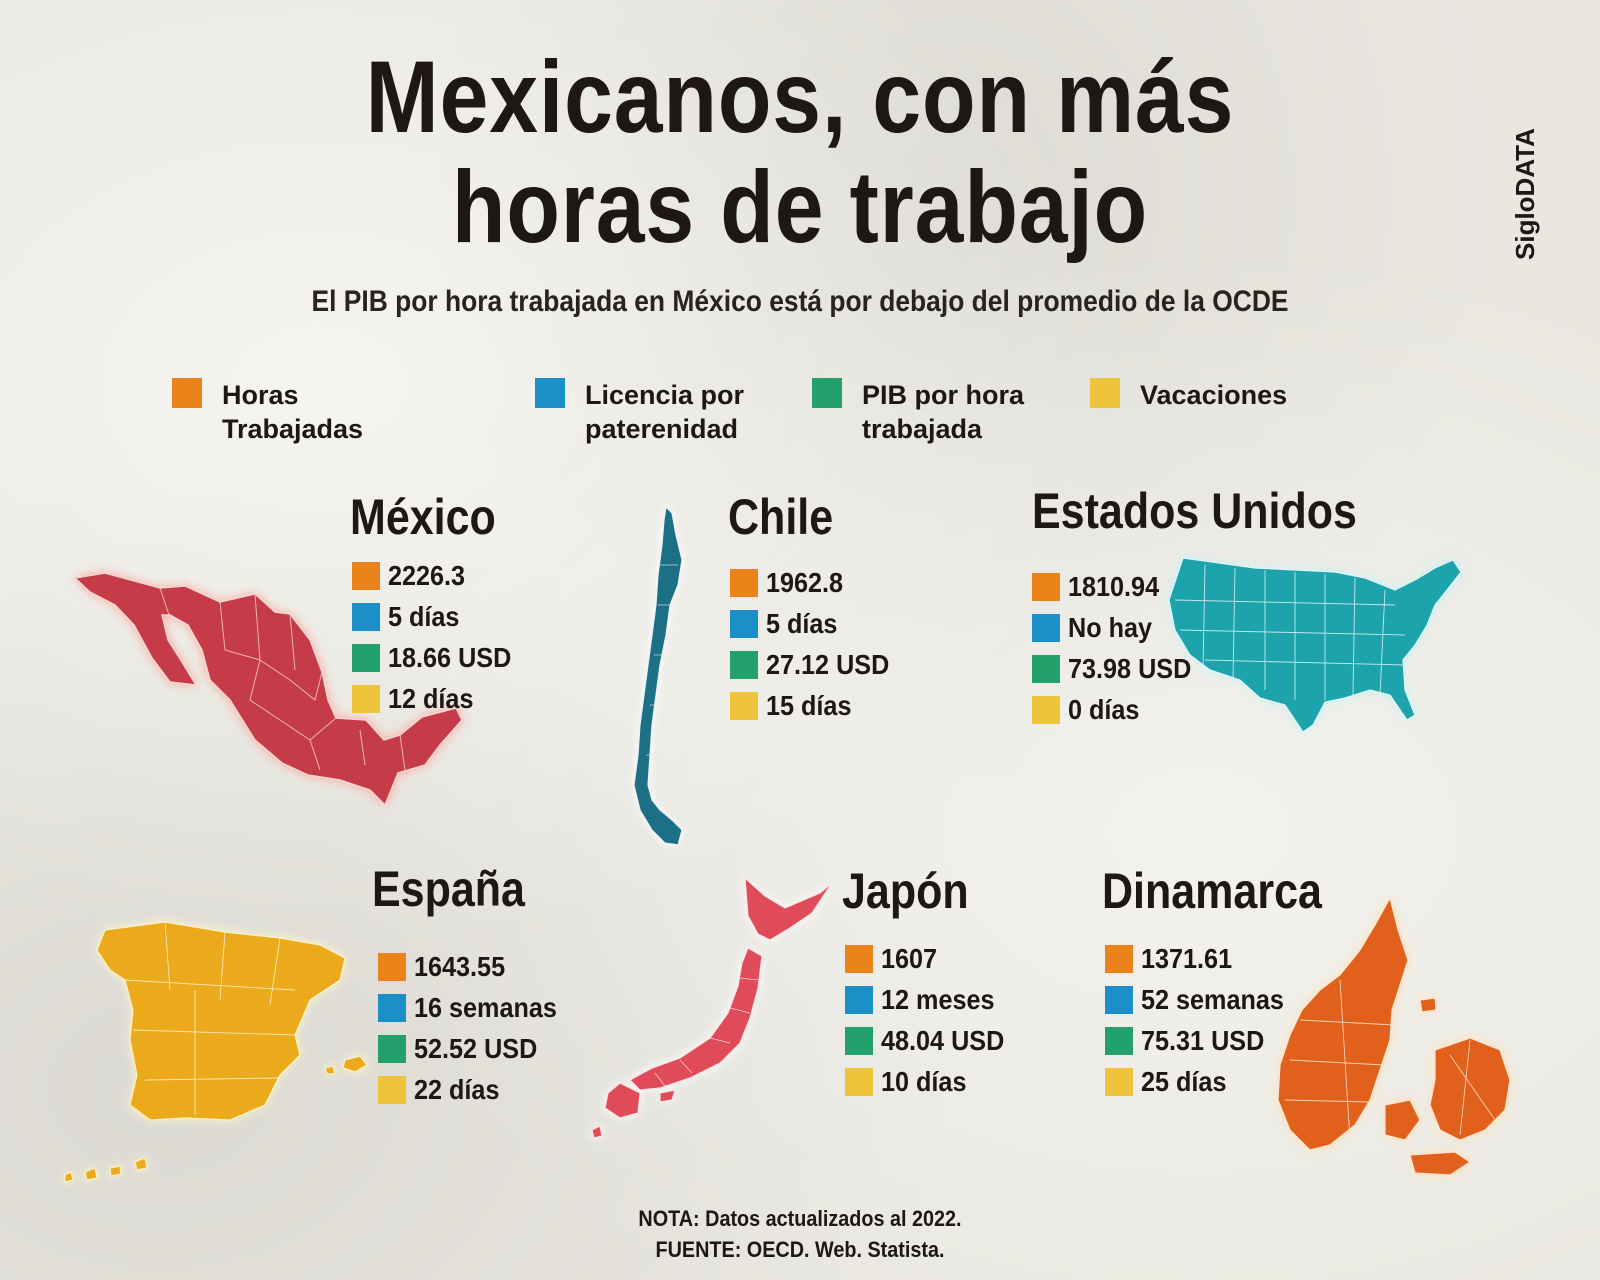 The height and width of the screenshot is (1280, 1600). I want to click on mexico-map, so click(268, 689).